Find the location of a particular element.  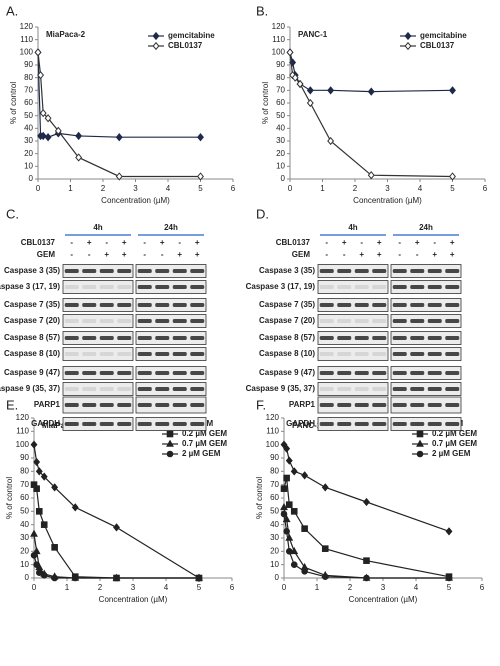

row-label: Caspase 7 (35) is located at coordinates (32, 304).